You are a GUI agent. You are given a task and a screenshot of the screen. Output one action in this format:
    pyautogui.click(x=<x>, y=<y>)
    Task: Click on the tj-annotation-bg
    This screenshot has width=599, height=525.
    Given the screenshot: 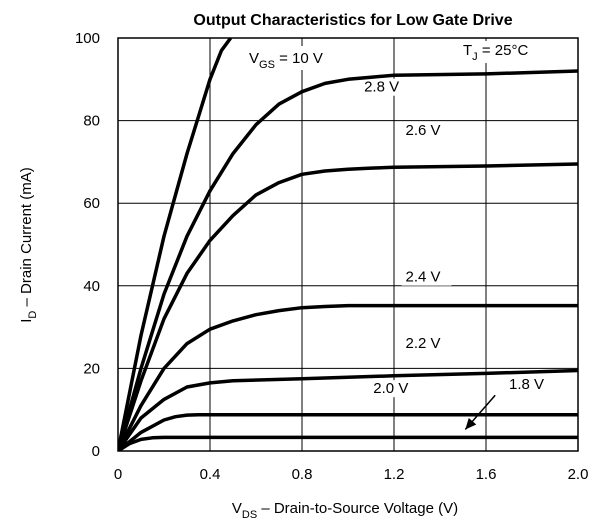 What is the action you would take?
    pyautogui.click(x=515, y=52)
    